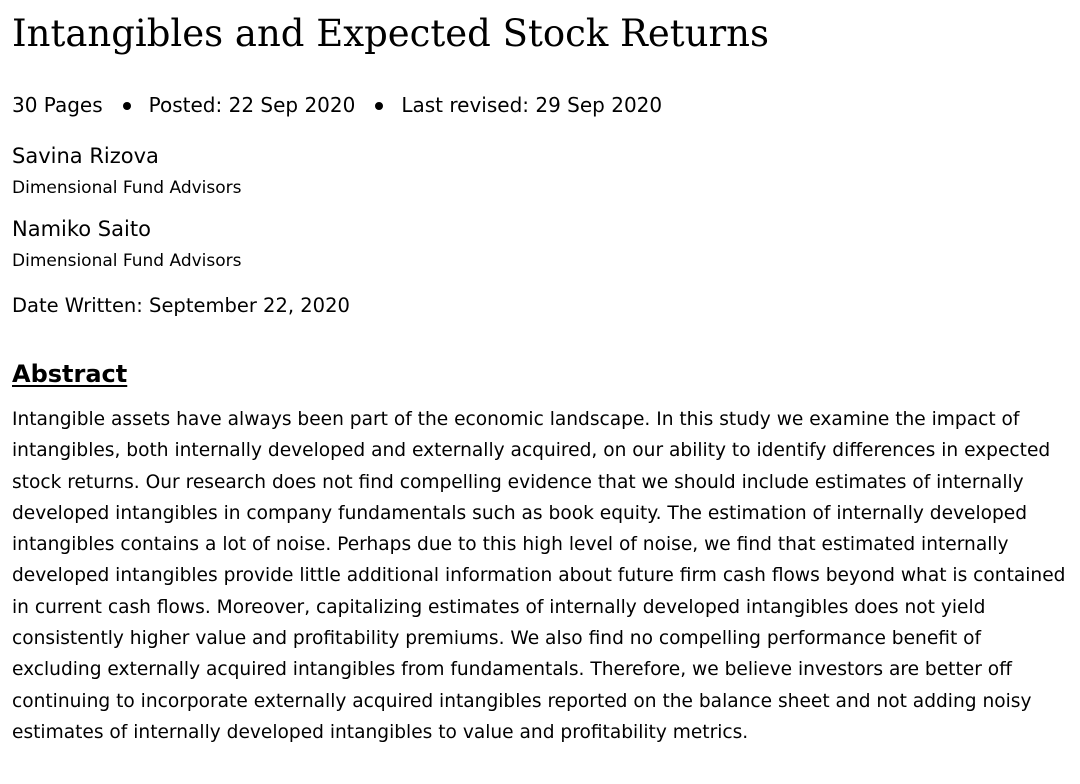  I want to click on author-name: Namiko Saito, so click(81, 229).